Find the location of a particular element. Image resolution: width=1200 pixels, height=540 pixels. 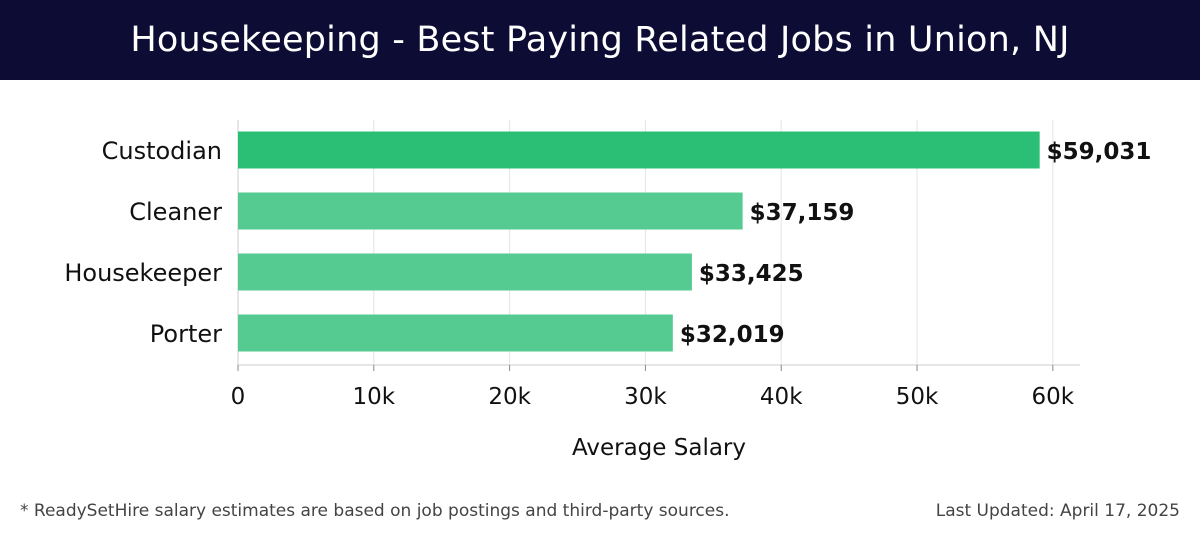

x-axis-title: Average Salary is located at coordinates (659, 448).